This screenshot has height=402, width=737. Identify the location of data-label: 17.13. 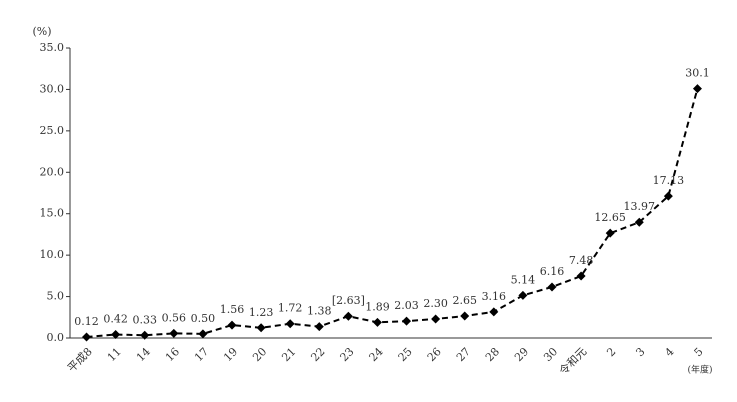
(669, 180).